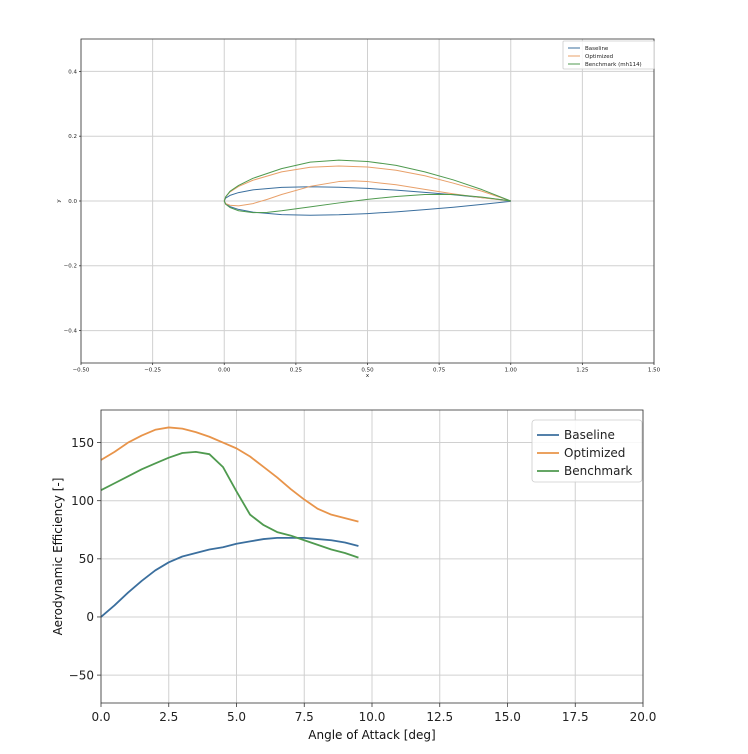 The height and width of the screenshot is (754, 748). What do you see at coordinates (229, 577) in the screenshot?
I see `series-line-baseline` at bounding box center [229, 577].